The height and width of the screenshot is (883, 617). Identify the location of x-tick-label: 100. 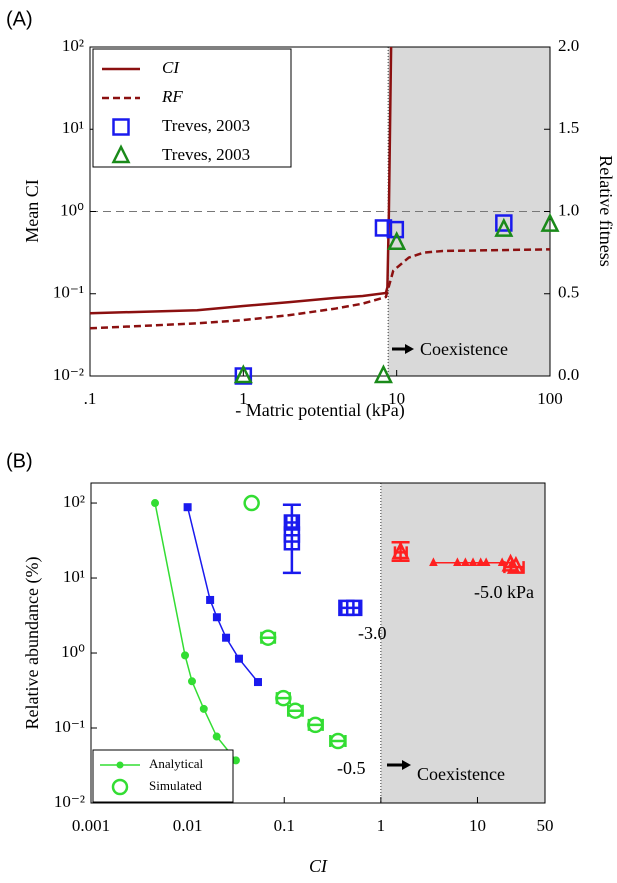
(550, 398).